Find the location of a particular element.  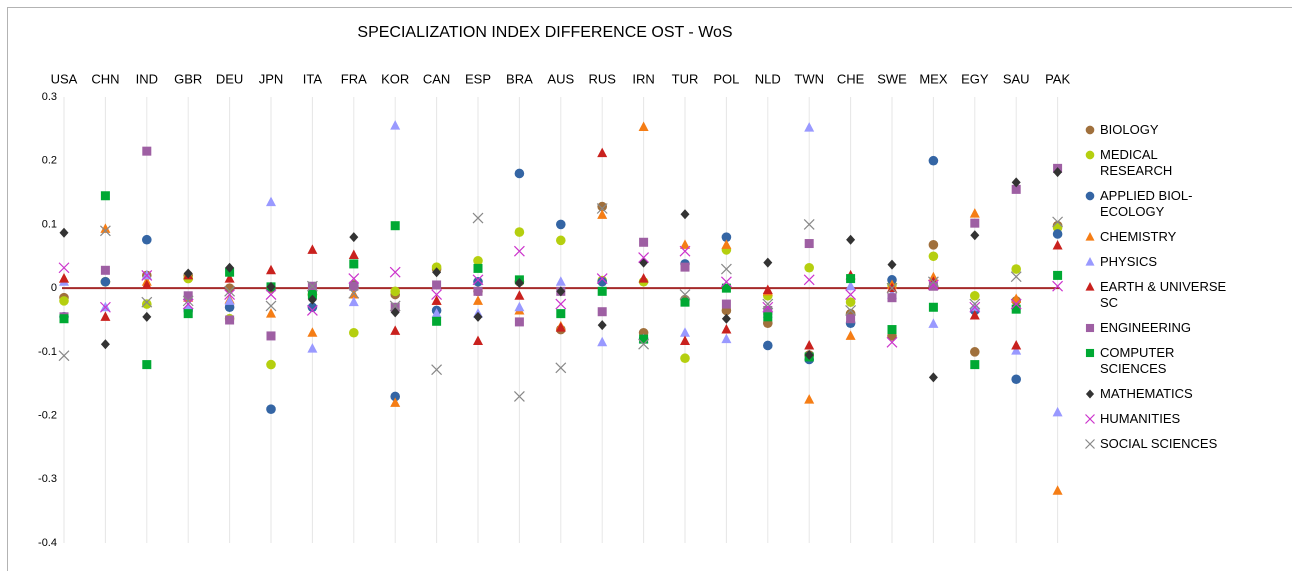

y-tick-label: -0.4 is located at coordinates (47, 543).